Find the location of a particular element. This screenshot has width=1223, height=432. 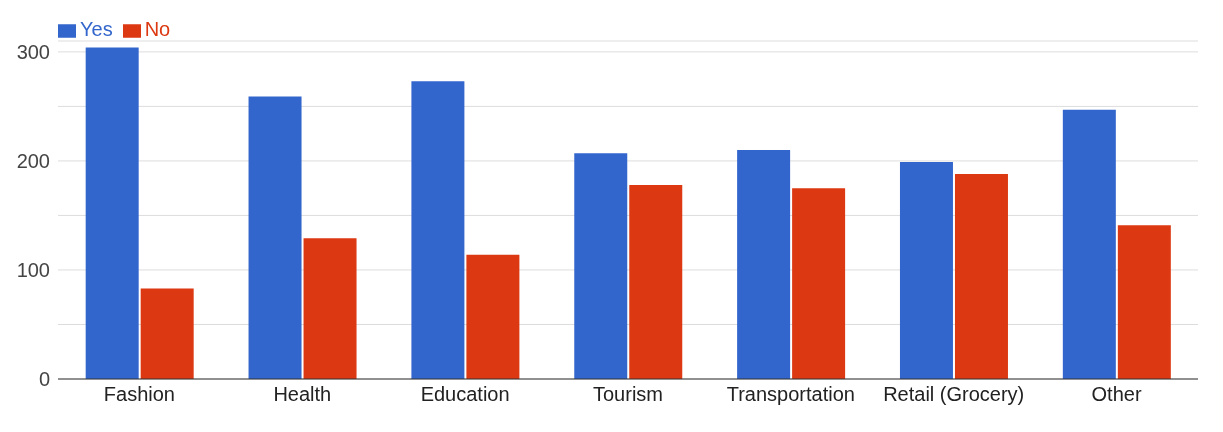

x-tick-label: Tourism is located at coordinates (628, 394).